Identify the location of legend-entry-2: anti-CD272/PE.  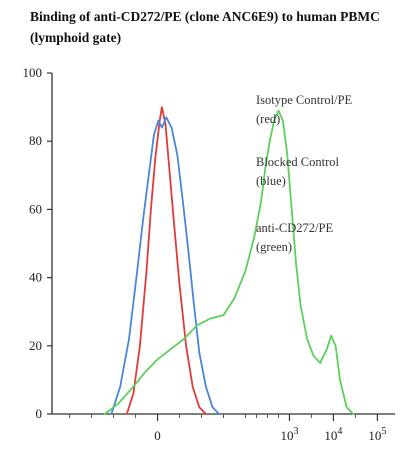
(294, 228).